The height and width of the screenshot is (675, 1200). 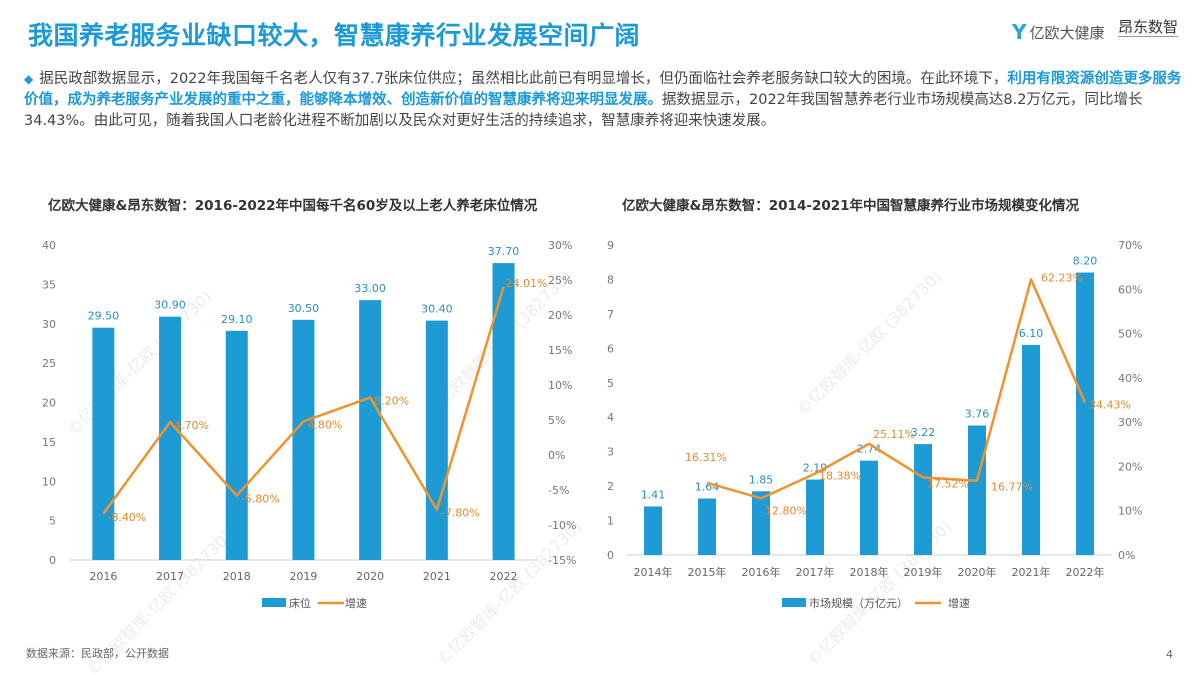 What do you see at coordinates (610, 245) in the screenshot?
I see `y-left-tick-label: 9` at bounding box center [610, 245].